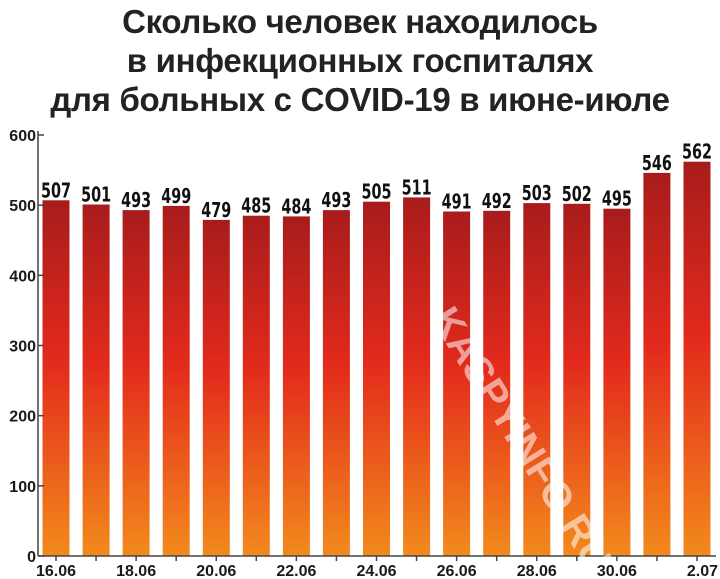  Describe the element at coordinates (376, 571) in the screenshot. I see `x-tick-label-24.06: 24.06` at that location.